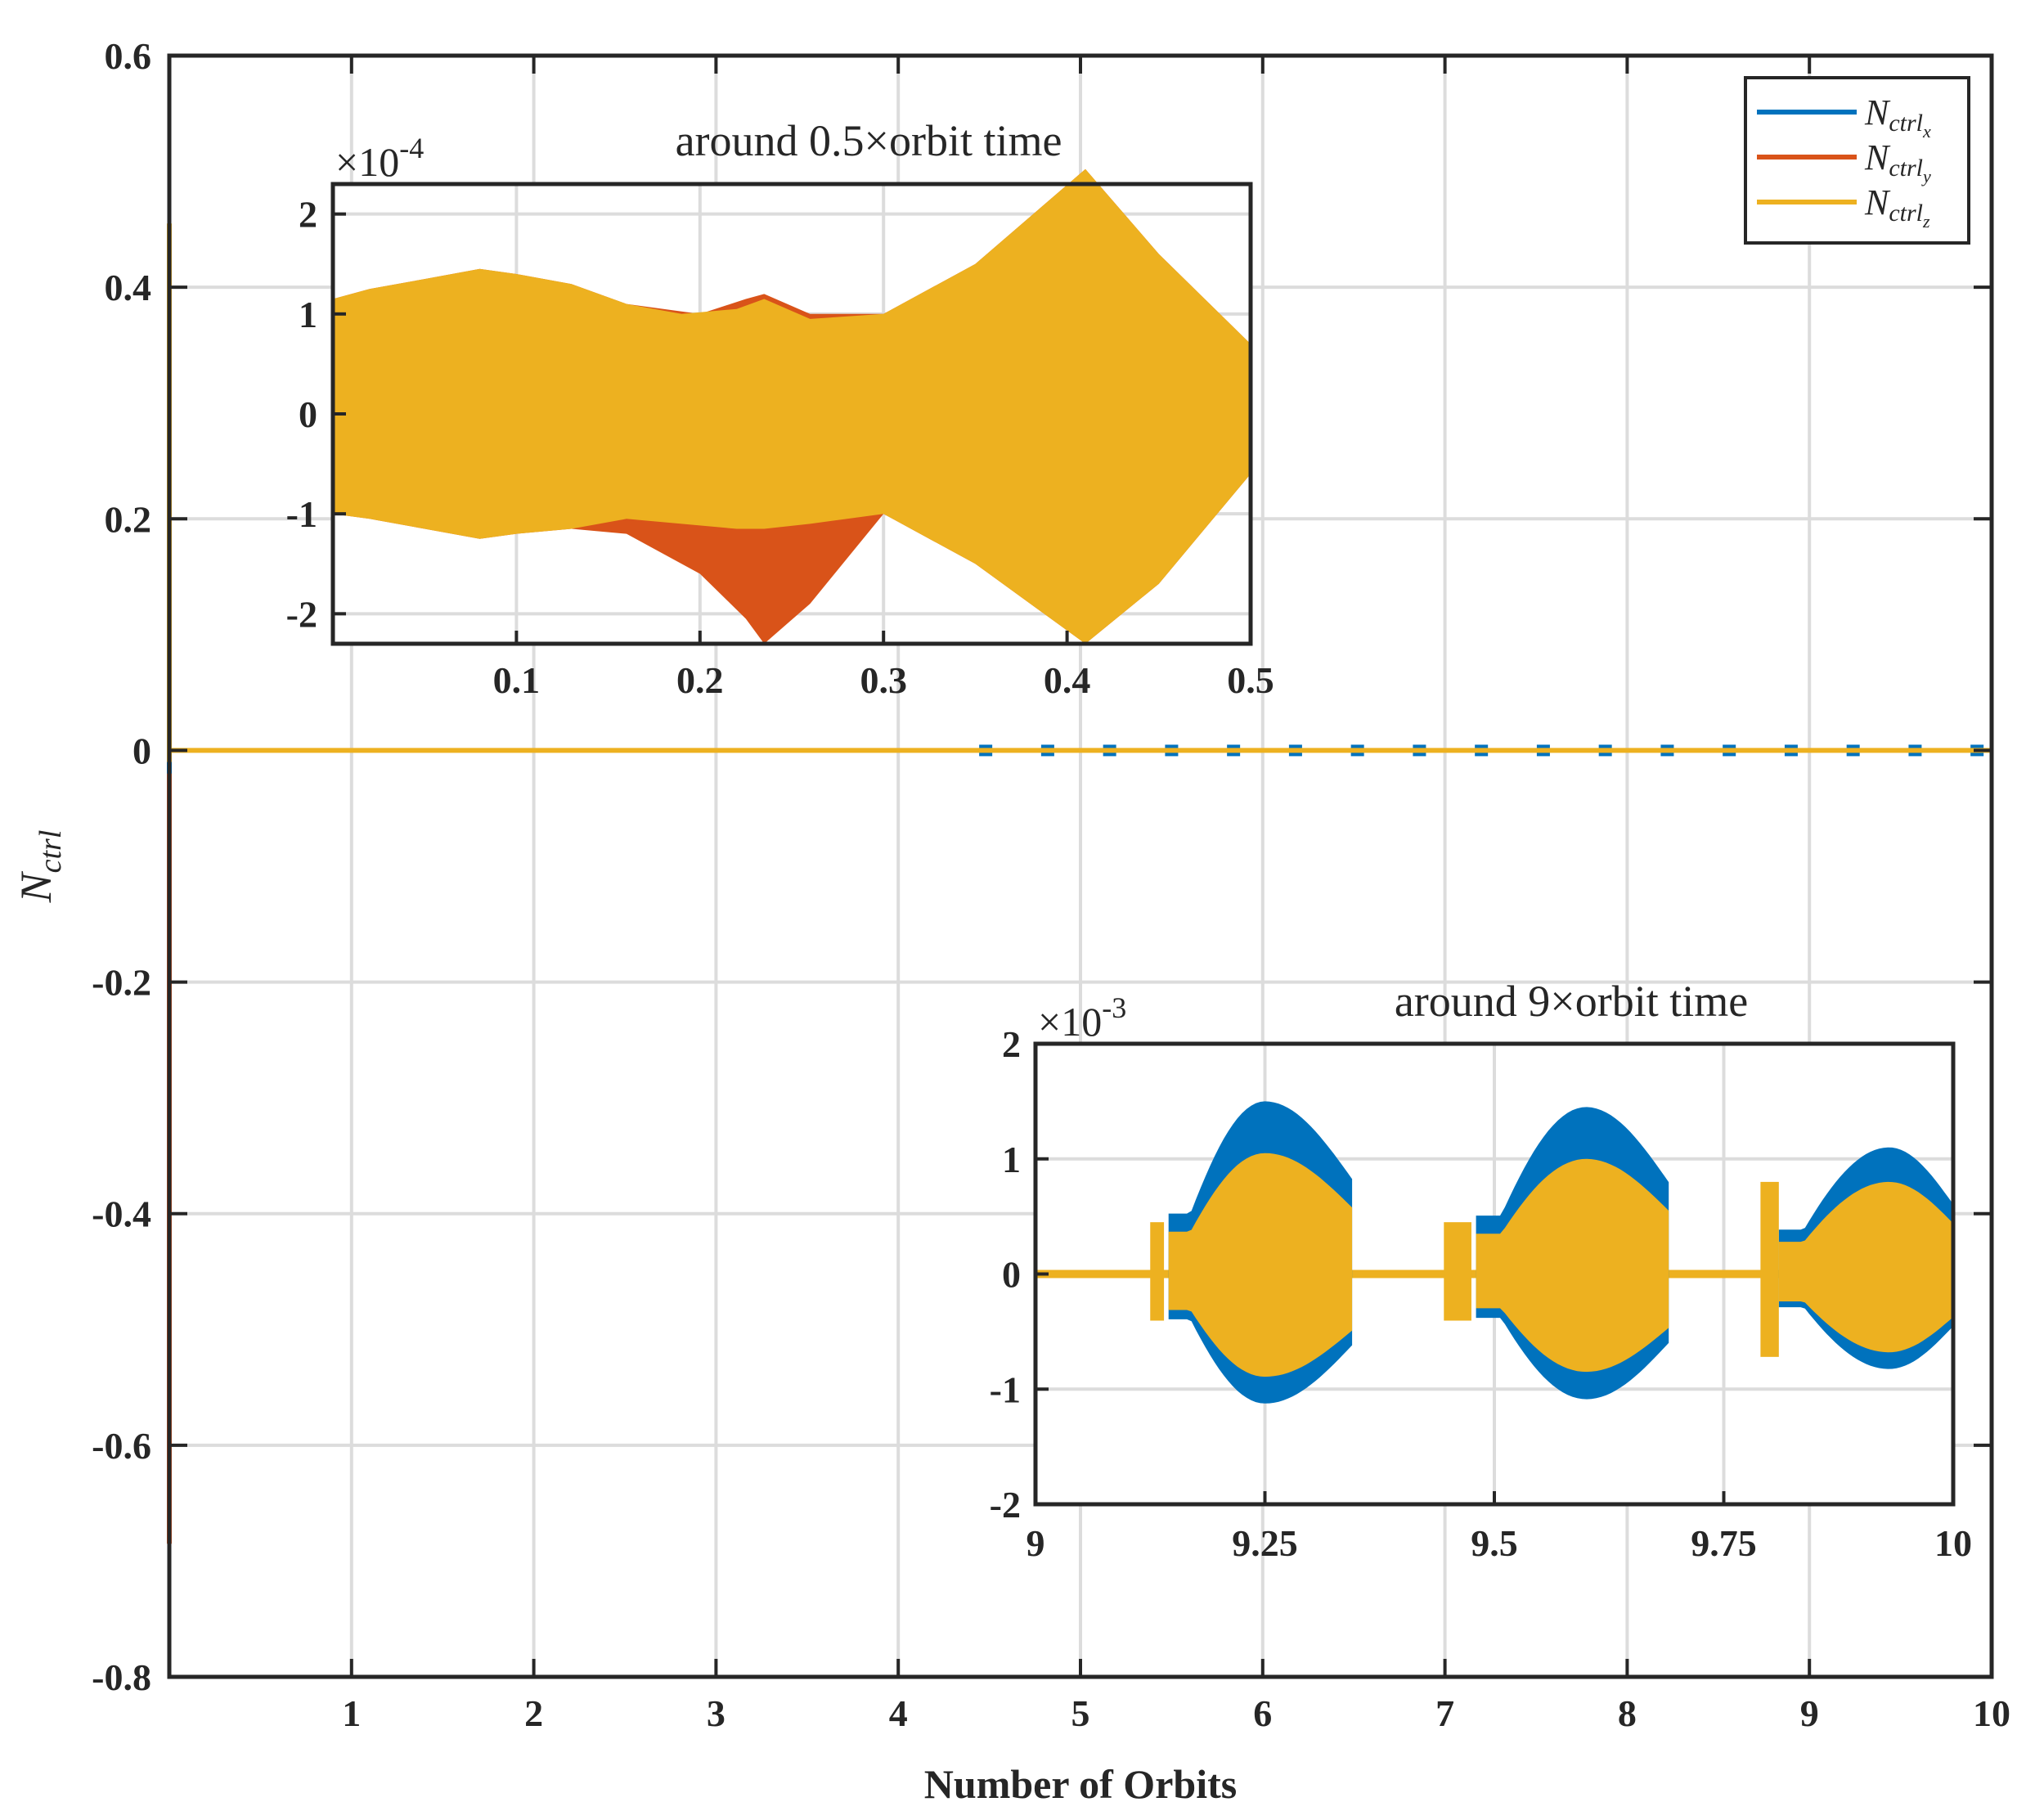  What do you see at coordinates (1011, 1275) in the screenshot?
I see `inset-late-y-tick-label: 0` at bounding box center [1011, 1275].